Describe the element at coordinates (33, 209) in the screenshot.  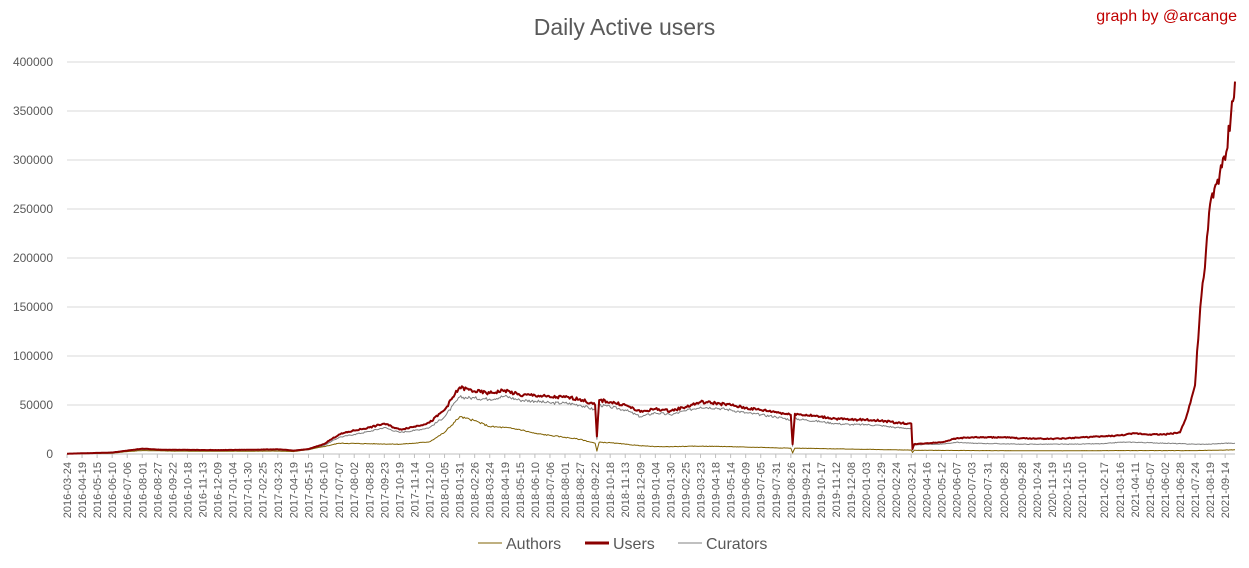
I see `y-tick-label: 250000` at that location.